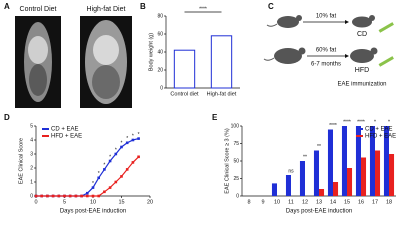  I want to click on x-tick-label: 5, so click(64, 202).